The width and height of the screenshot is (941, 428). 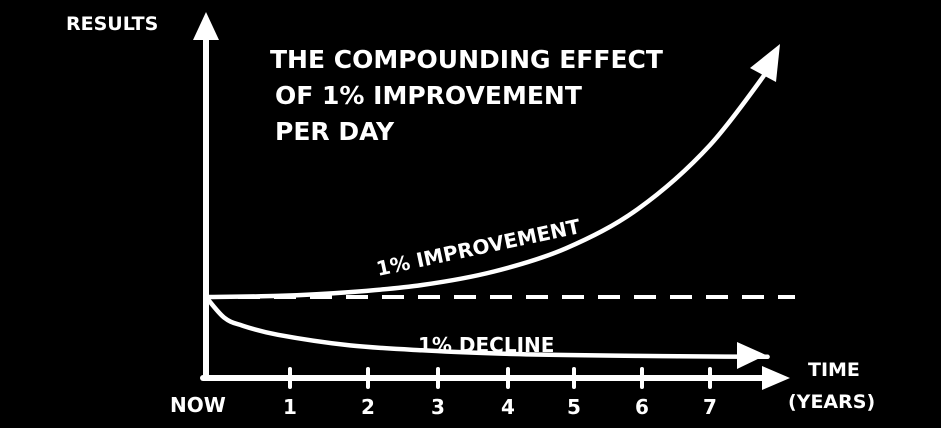 What do you see at coordinates (776, 378) in the screenshot?
I see `x-axis-arrow-icon` at bounding box center [776, 378].